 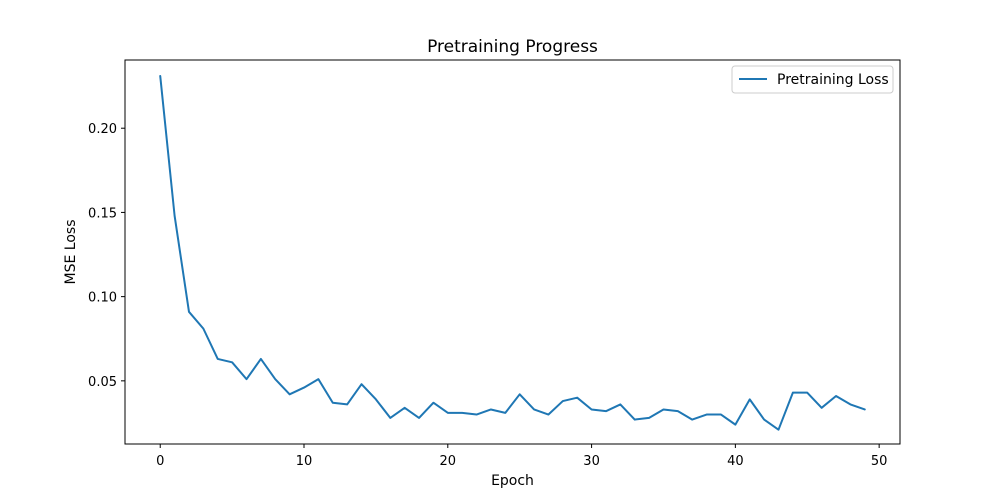 I want to click on y-tick-label: 0.10, so click(x=102, y=298).